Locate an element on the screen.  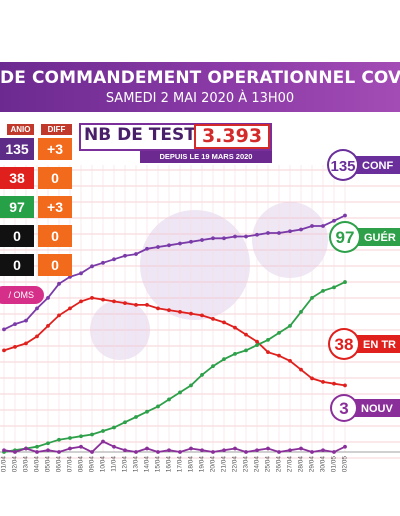
x-tick-label: 04/04 is located at coordinates (37, 464).